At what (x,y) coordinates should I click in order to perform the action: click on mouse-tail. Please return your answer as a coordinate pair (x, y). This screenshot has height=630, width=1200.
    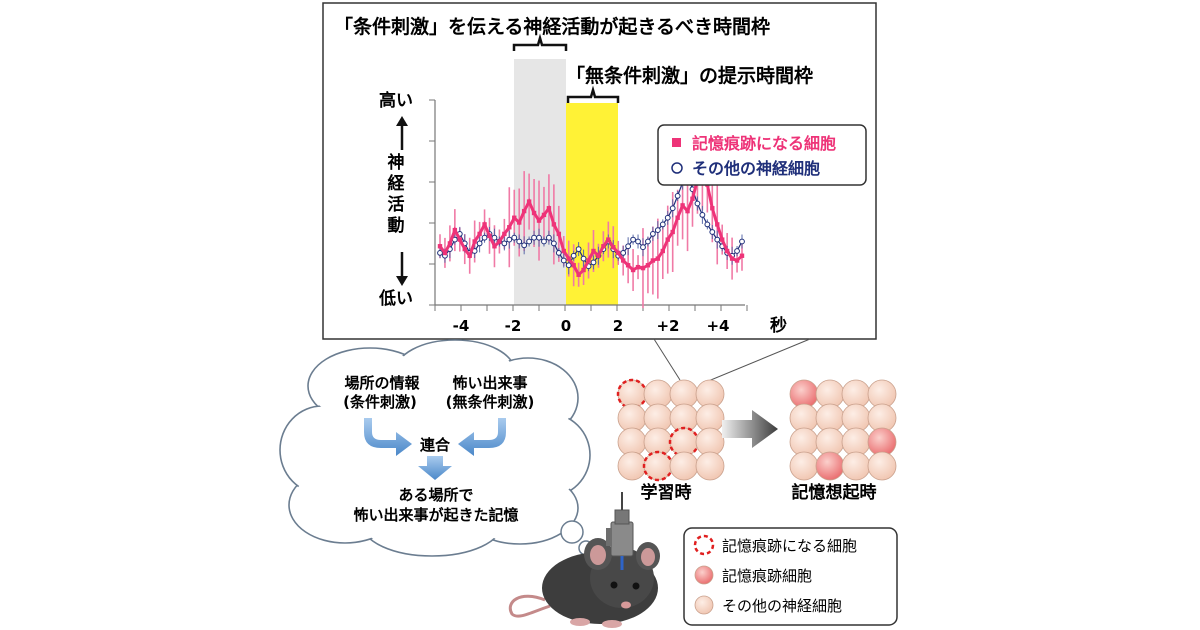
    Looking at the image, I should click on (529, 606).